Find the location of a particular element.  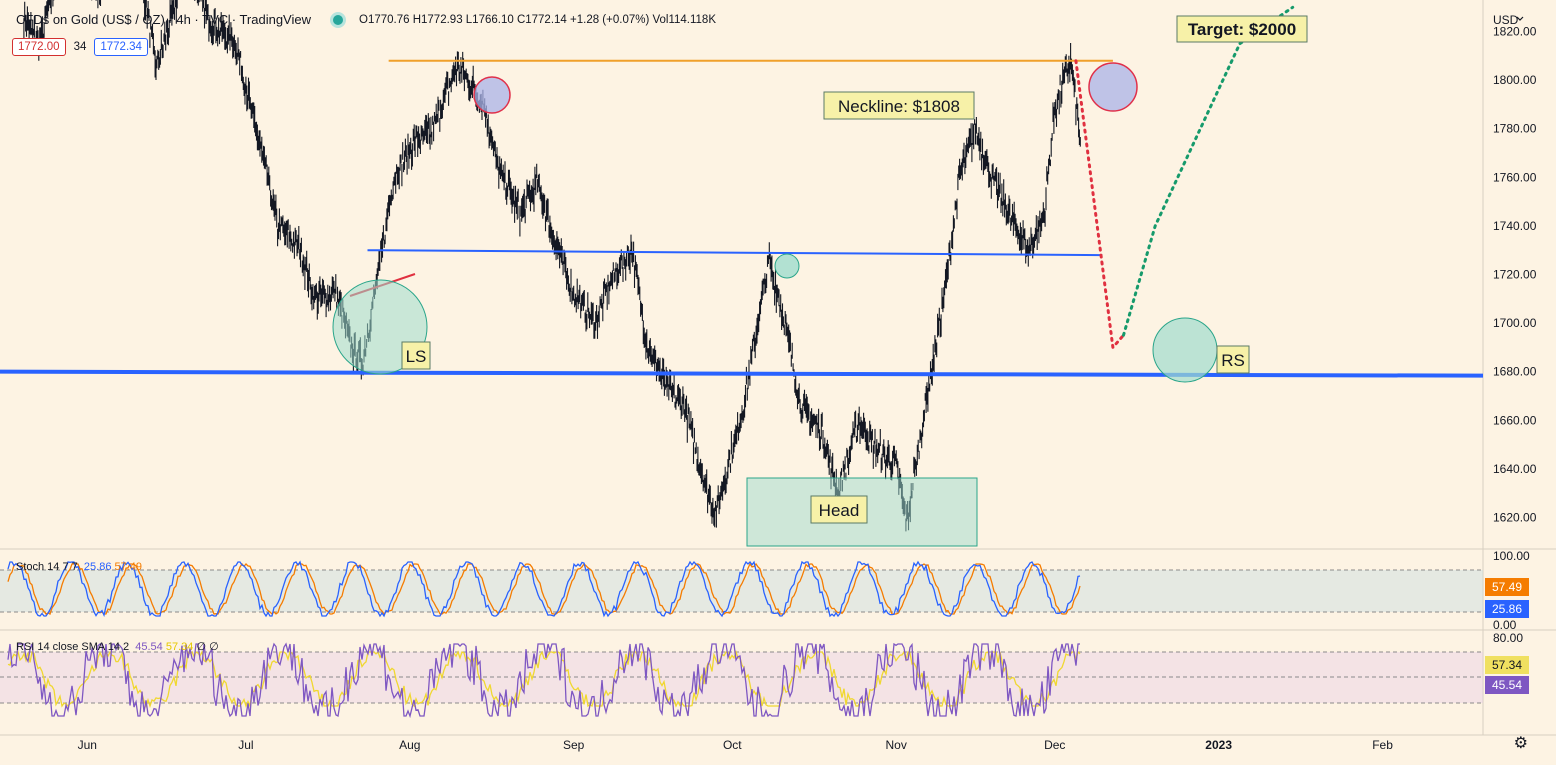

stoch-k-line is located at coordinates (544, 589).